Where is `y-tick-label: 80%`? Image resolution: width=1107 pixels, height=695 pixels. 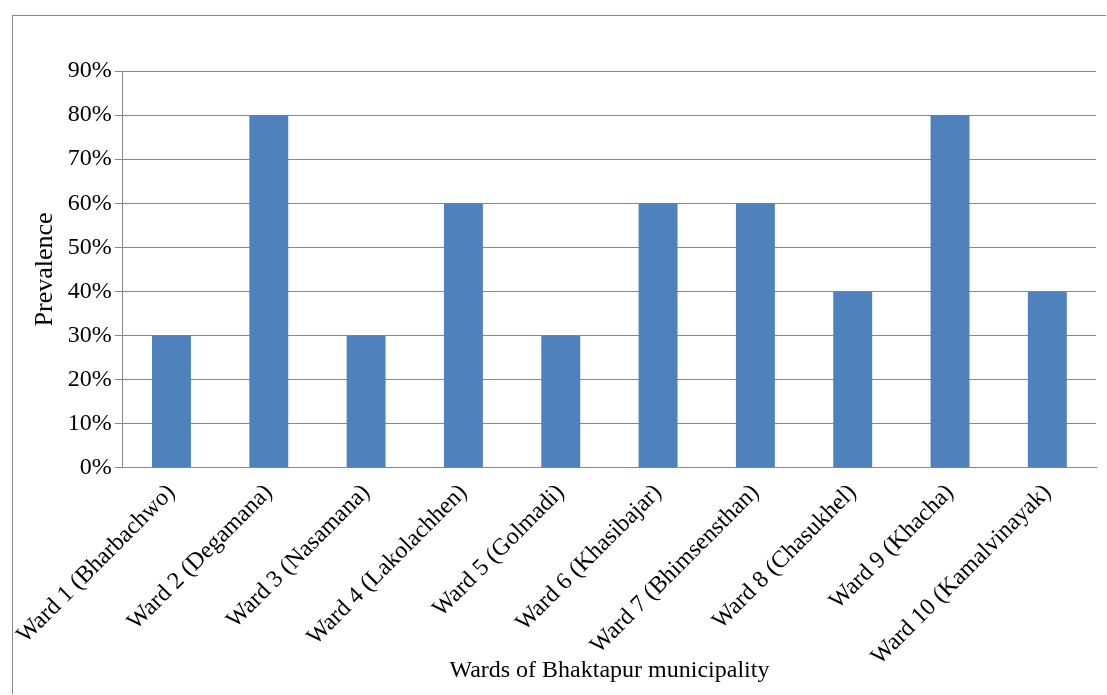 y-tick-label: 80% is located at coordinates (89, 113).